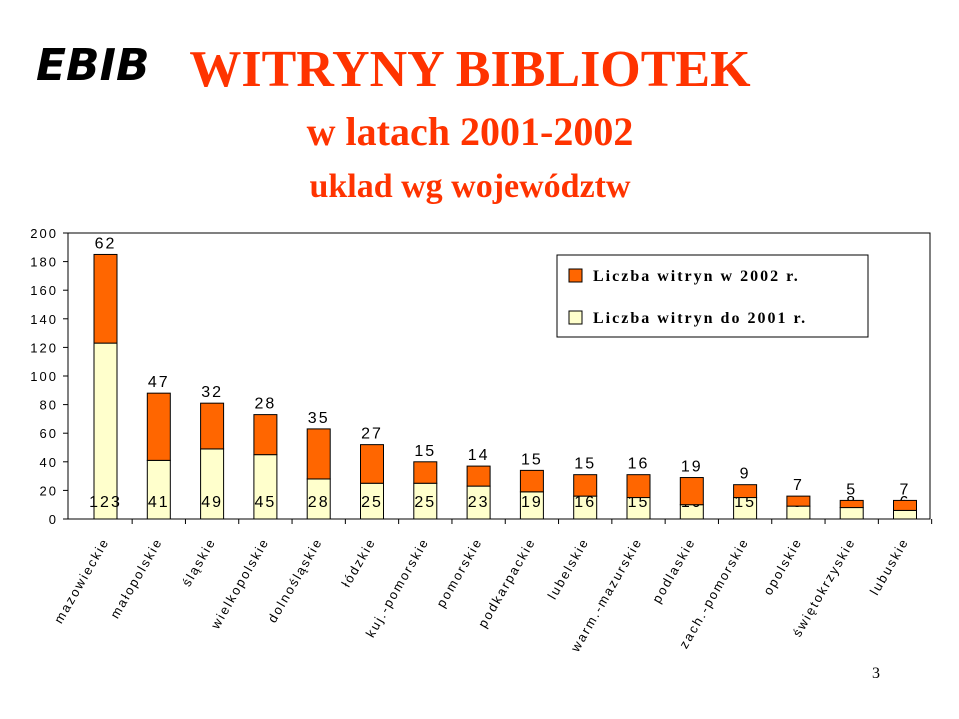 The image size is (959, 719). I want to click on x-tick-label: podlaskie, so click(673, 570).